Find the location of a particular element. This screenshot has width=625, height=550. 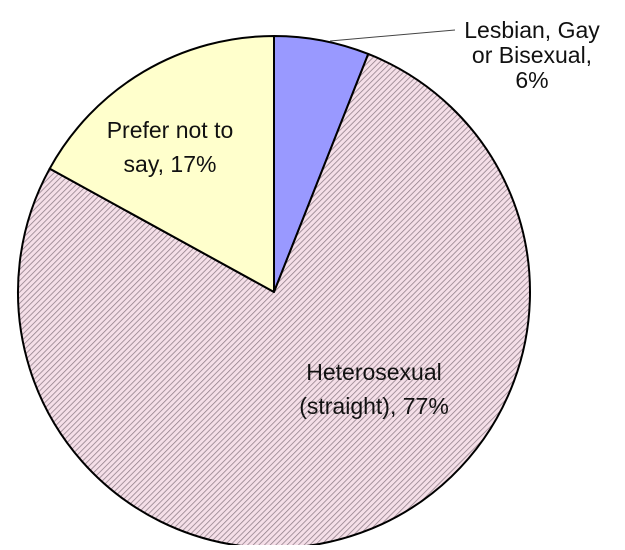

label-prefer-not-to-say: Prefer not to say, 17% is located at coordinates (170, 147).